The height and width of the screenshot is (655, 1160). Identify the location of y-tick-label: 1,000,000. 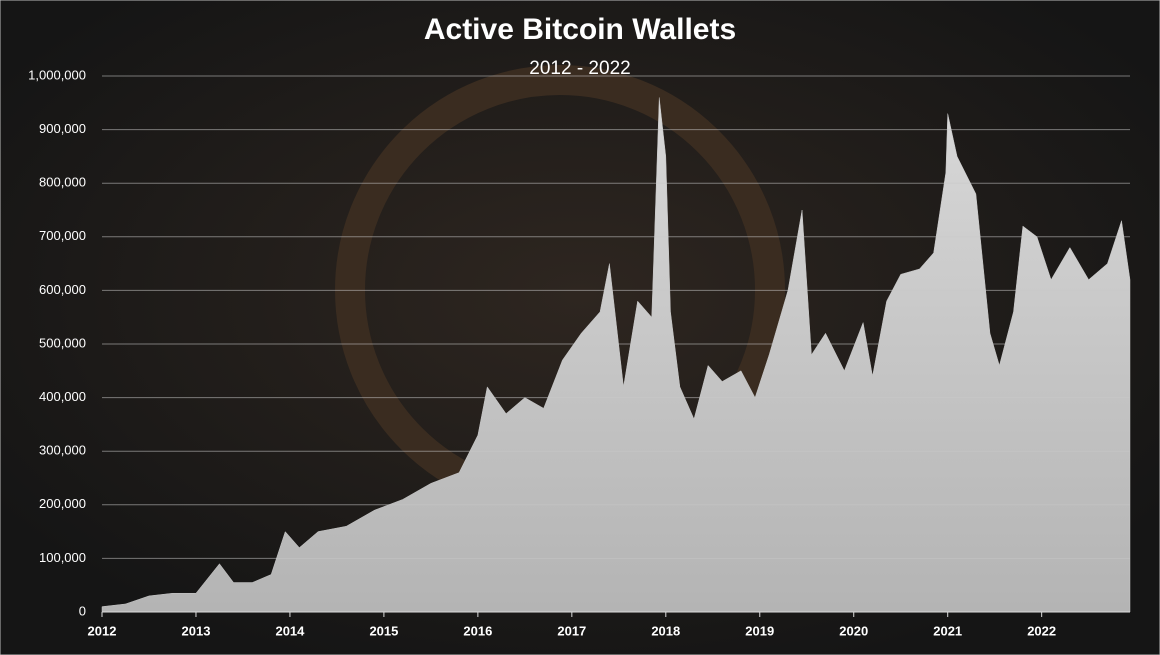
(57, 74).